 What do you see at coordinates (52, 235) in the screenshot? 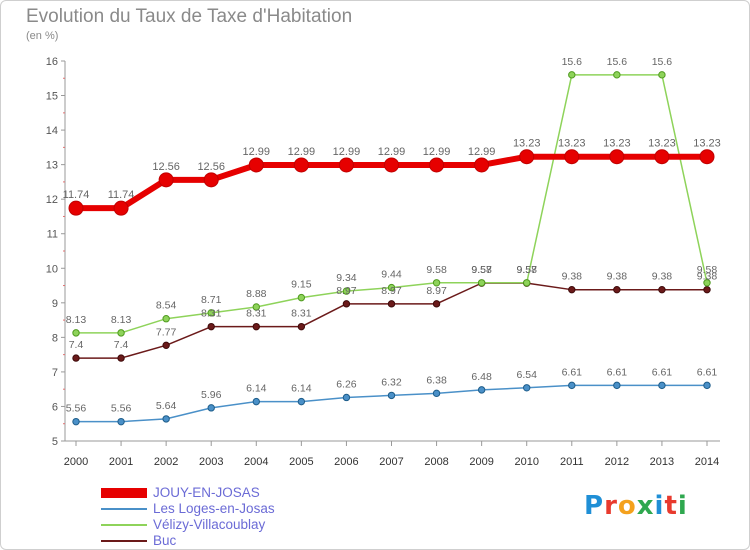
I see `y-tick-label: 11` at bounding box center [52, 235].